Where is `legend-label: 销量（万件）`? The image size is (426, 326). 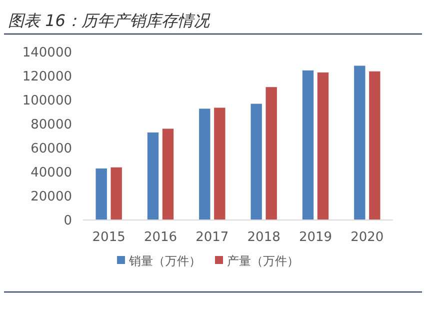 legend-label: 销量（万件） is located at coordinates (164, 261).